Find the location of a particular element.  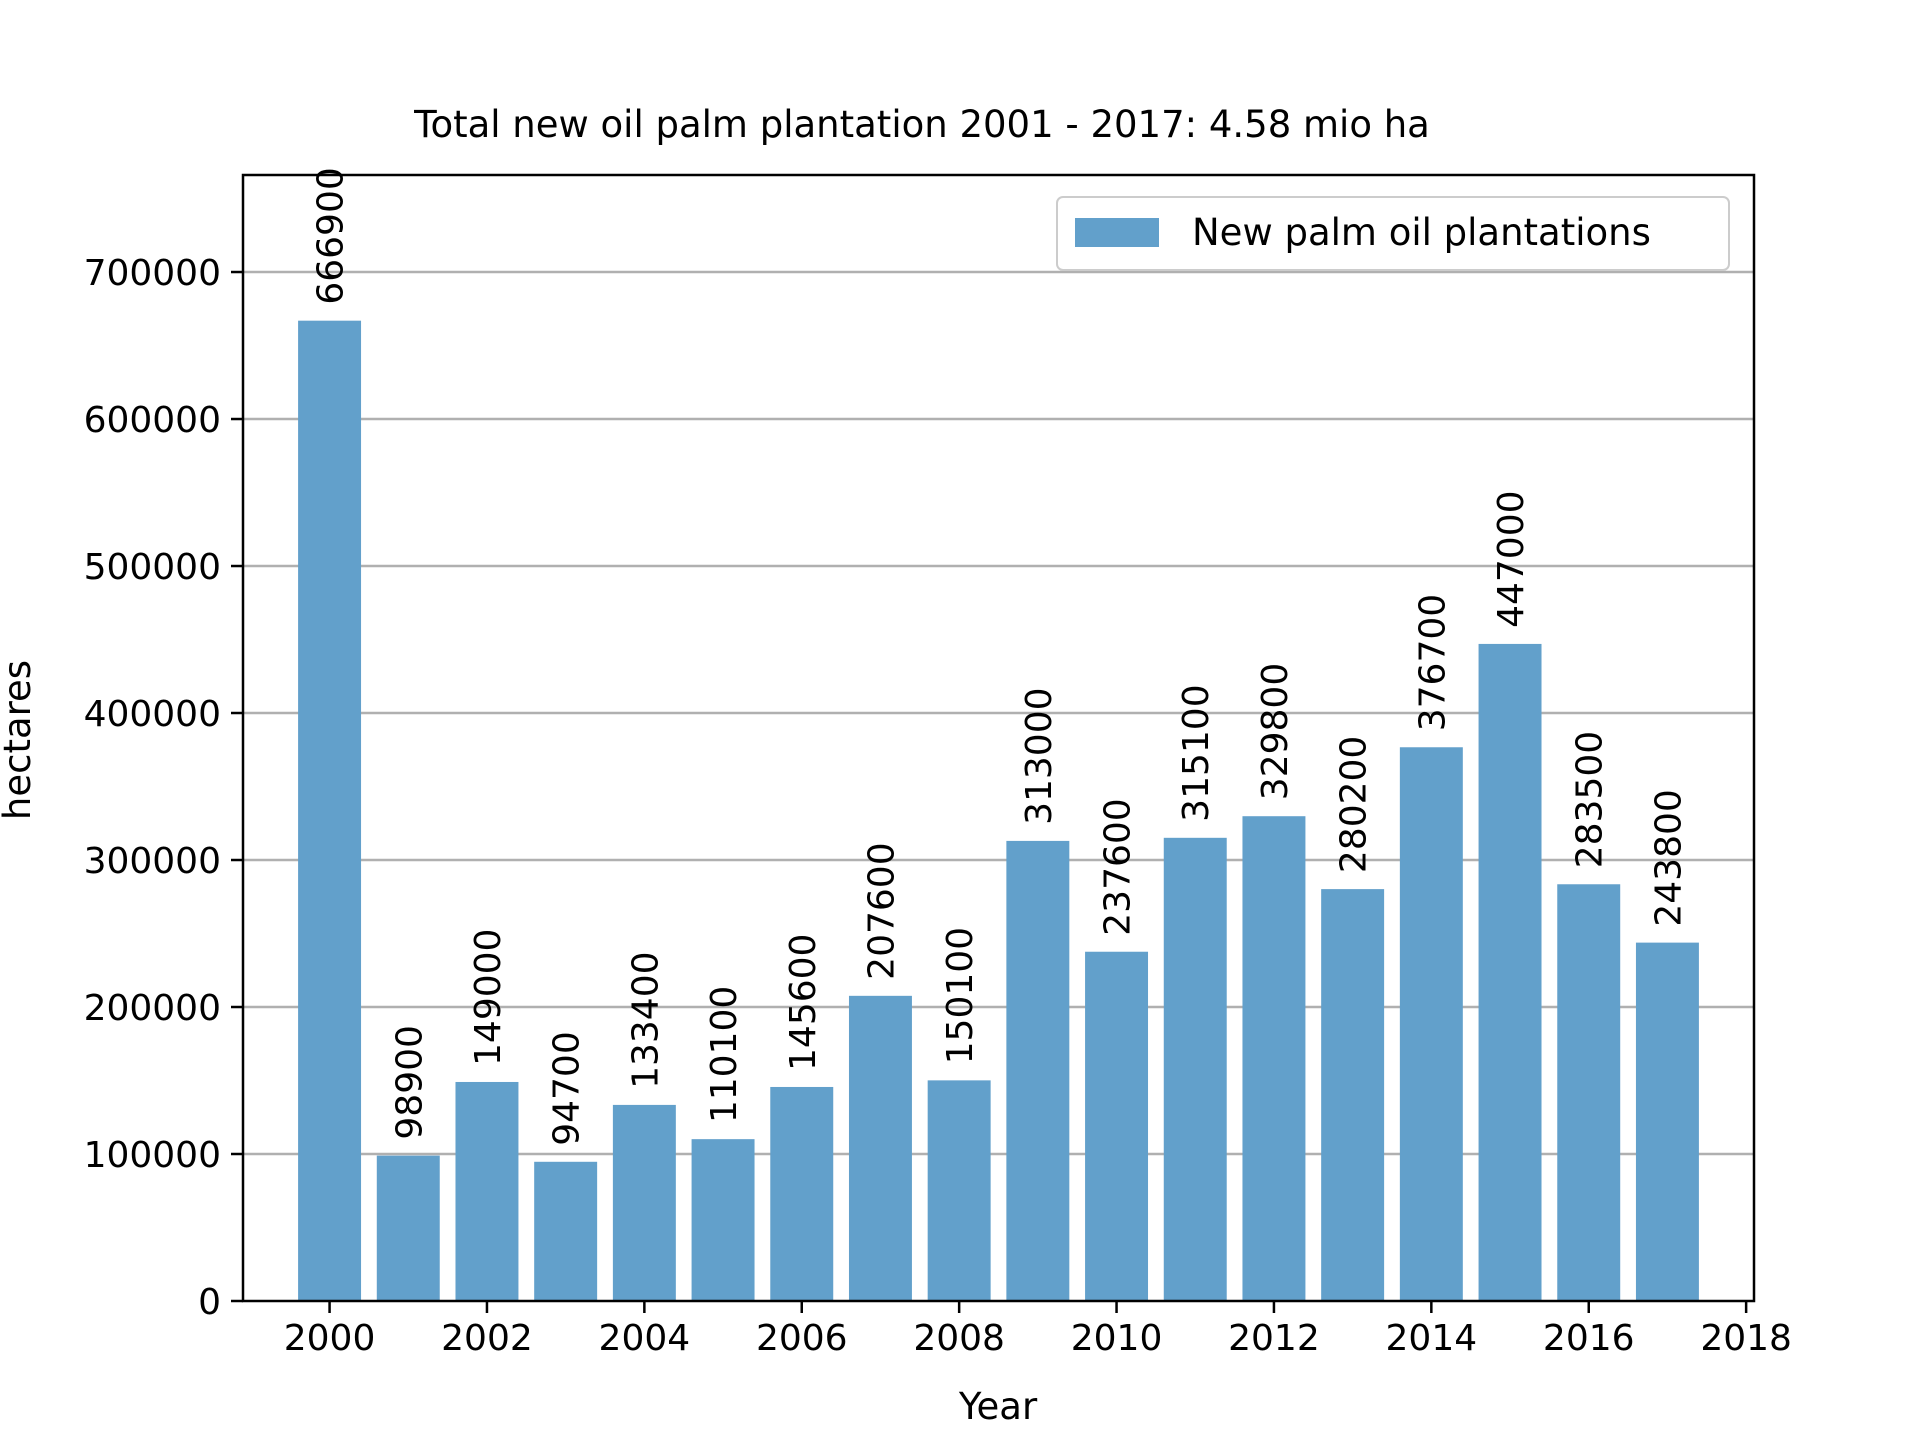

legend-frame is located at coordinates (1393, 233).